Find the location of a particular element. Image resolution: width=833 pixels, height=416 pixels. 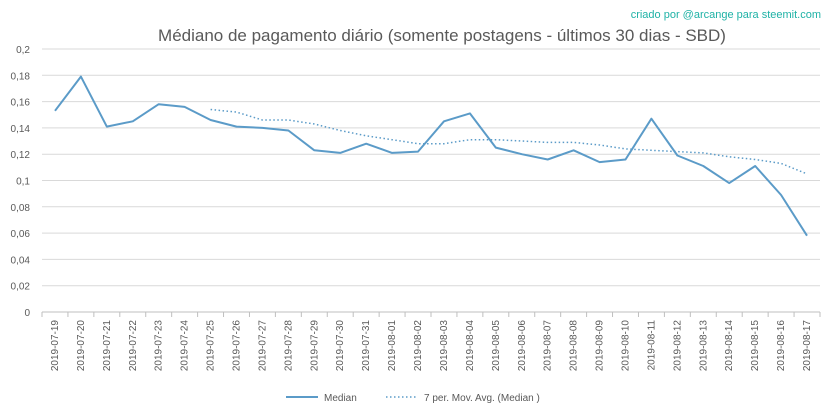

x-tick-label: 2019-08-14 is located at coordinates (729, 346).